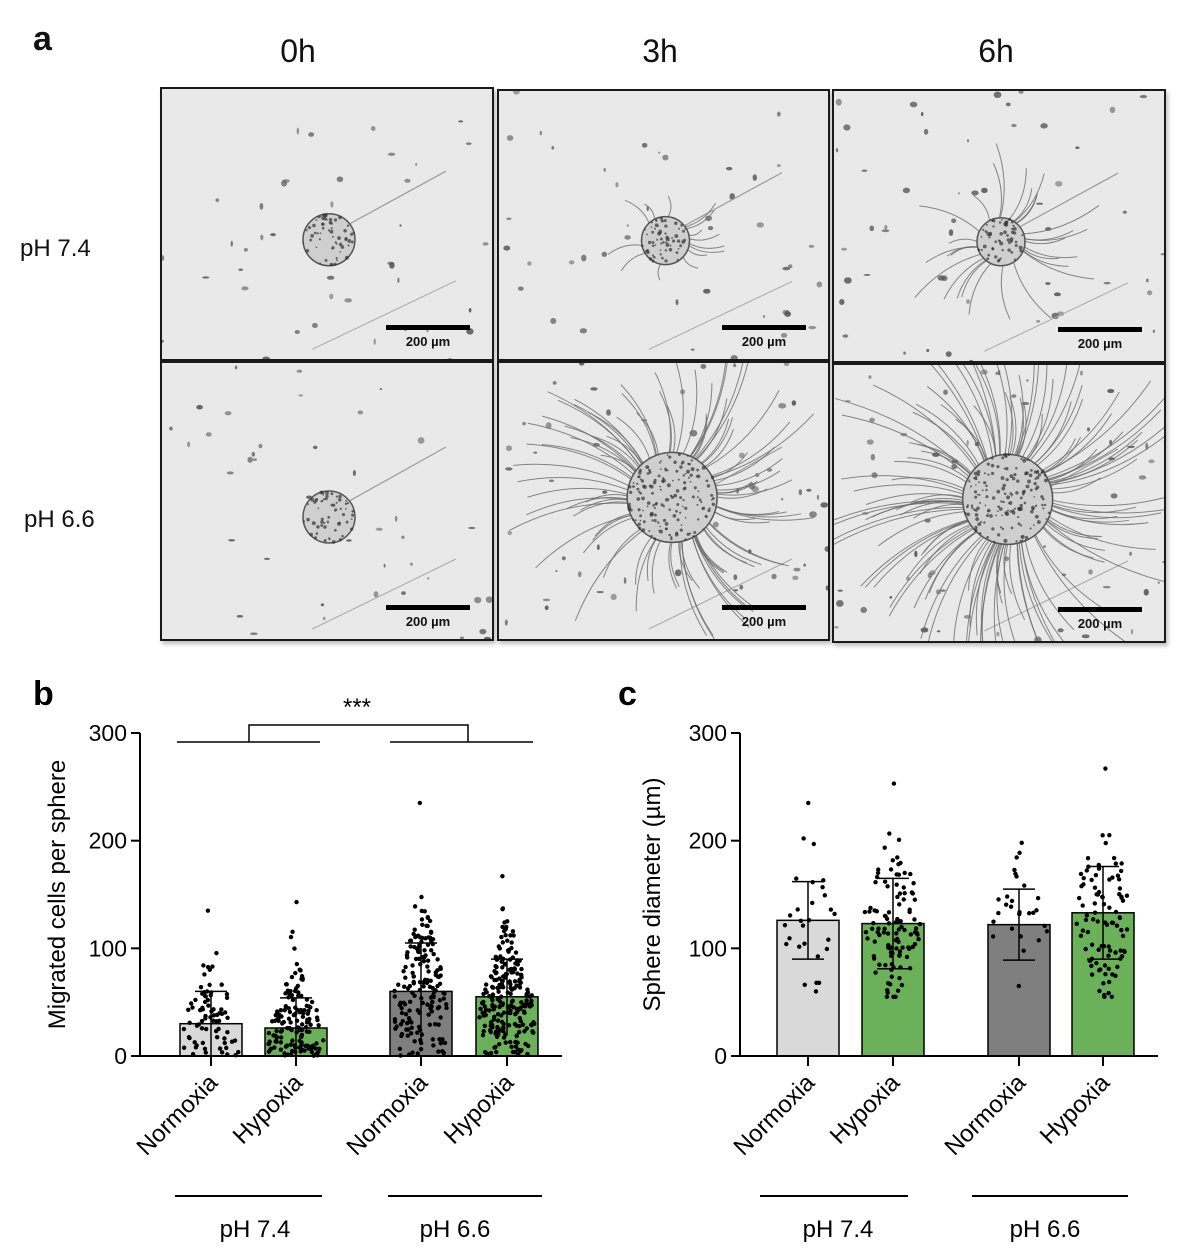 This screenshot has height=1253, width=1181. Describe the element at coordinates (108, 733) in the screenshot. I see `y-tick-label: 300` at that location.